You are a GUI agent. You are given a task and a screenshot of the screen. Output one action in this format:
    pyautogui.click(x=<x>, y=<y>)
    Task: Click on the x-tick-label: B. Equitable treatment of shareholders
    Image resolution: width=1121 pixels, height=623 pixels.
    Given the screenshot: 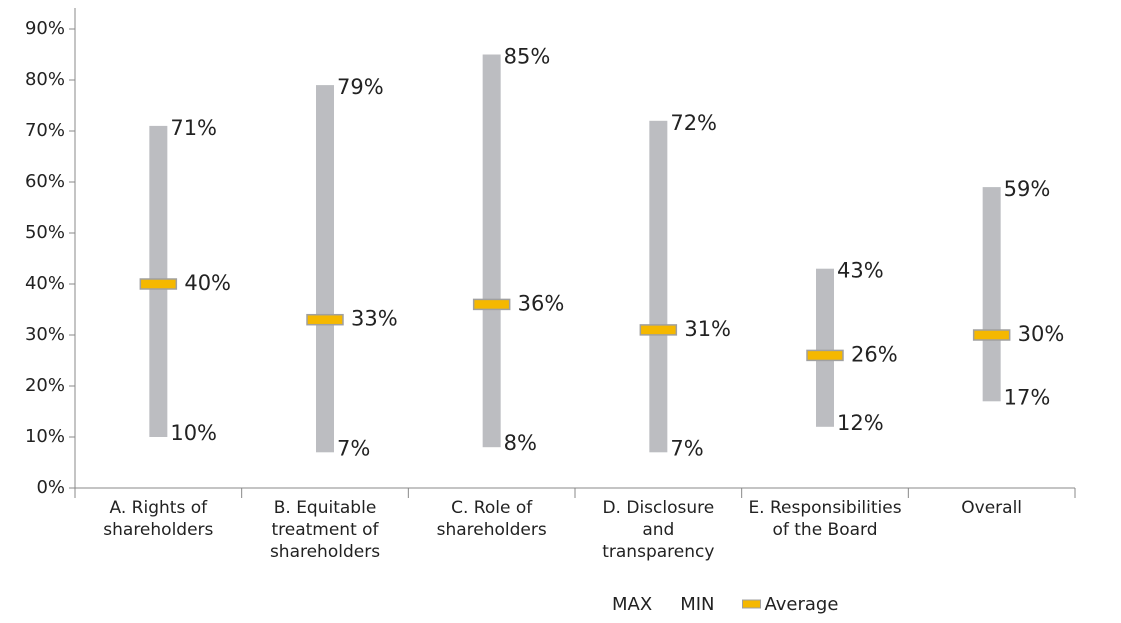 What is the action you would take?
    pyautogui.click(x=325, y=530)
    